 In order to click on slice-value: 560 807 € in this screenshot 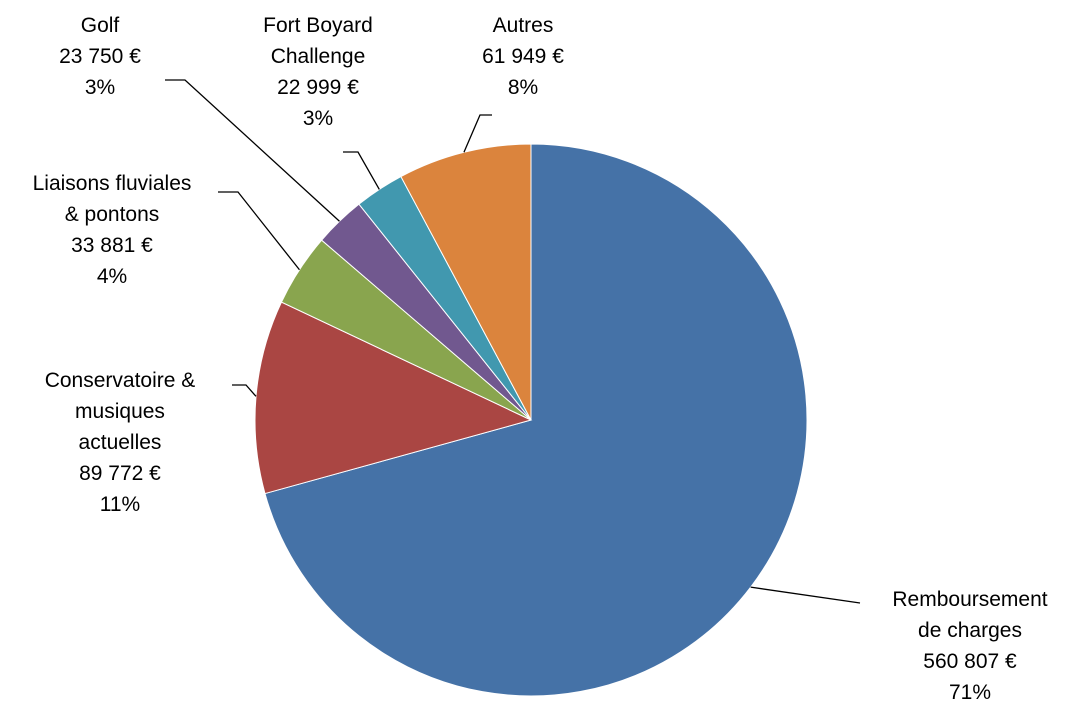, I will do `click(970, 661)`.